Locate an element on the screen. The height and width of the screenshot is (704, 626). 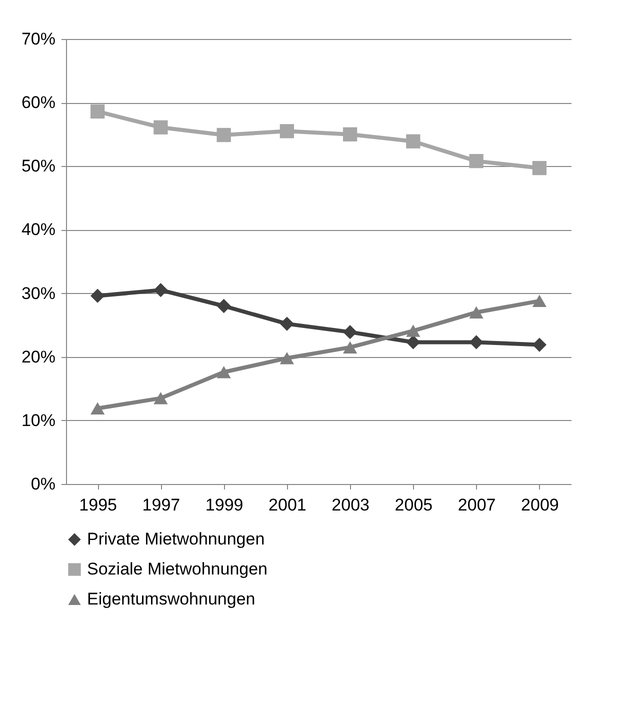
y-tick-label: 10% is located at coordinates (38, 420).